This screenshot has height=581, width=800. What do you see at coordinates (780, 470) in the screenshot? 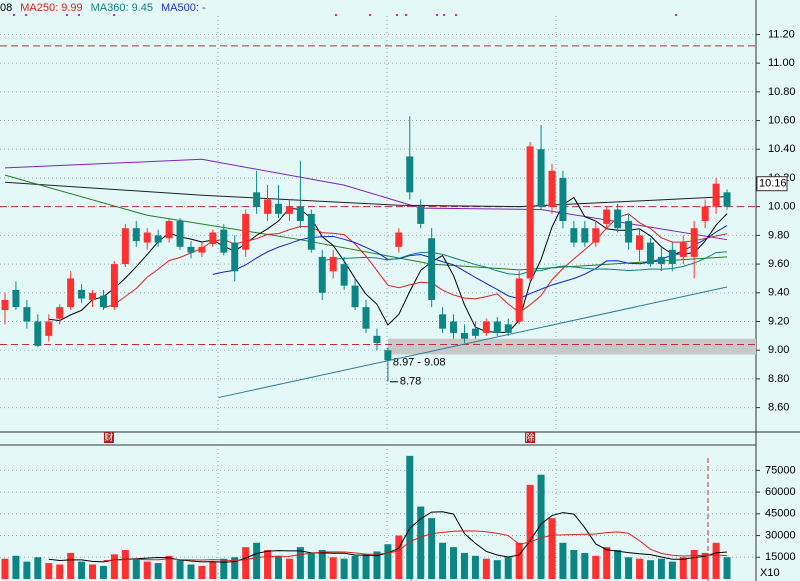
I see `y-tick-label: 75000` at bounding box center [780, 470].